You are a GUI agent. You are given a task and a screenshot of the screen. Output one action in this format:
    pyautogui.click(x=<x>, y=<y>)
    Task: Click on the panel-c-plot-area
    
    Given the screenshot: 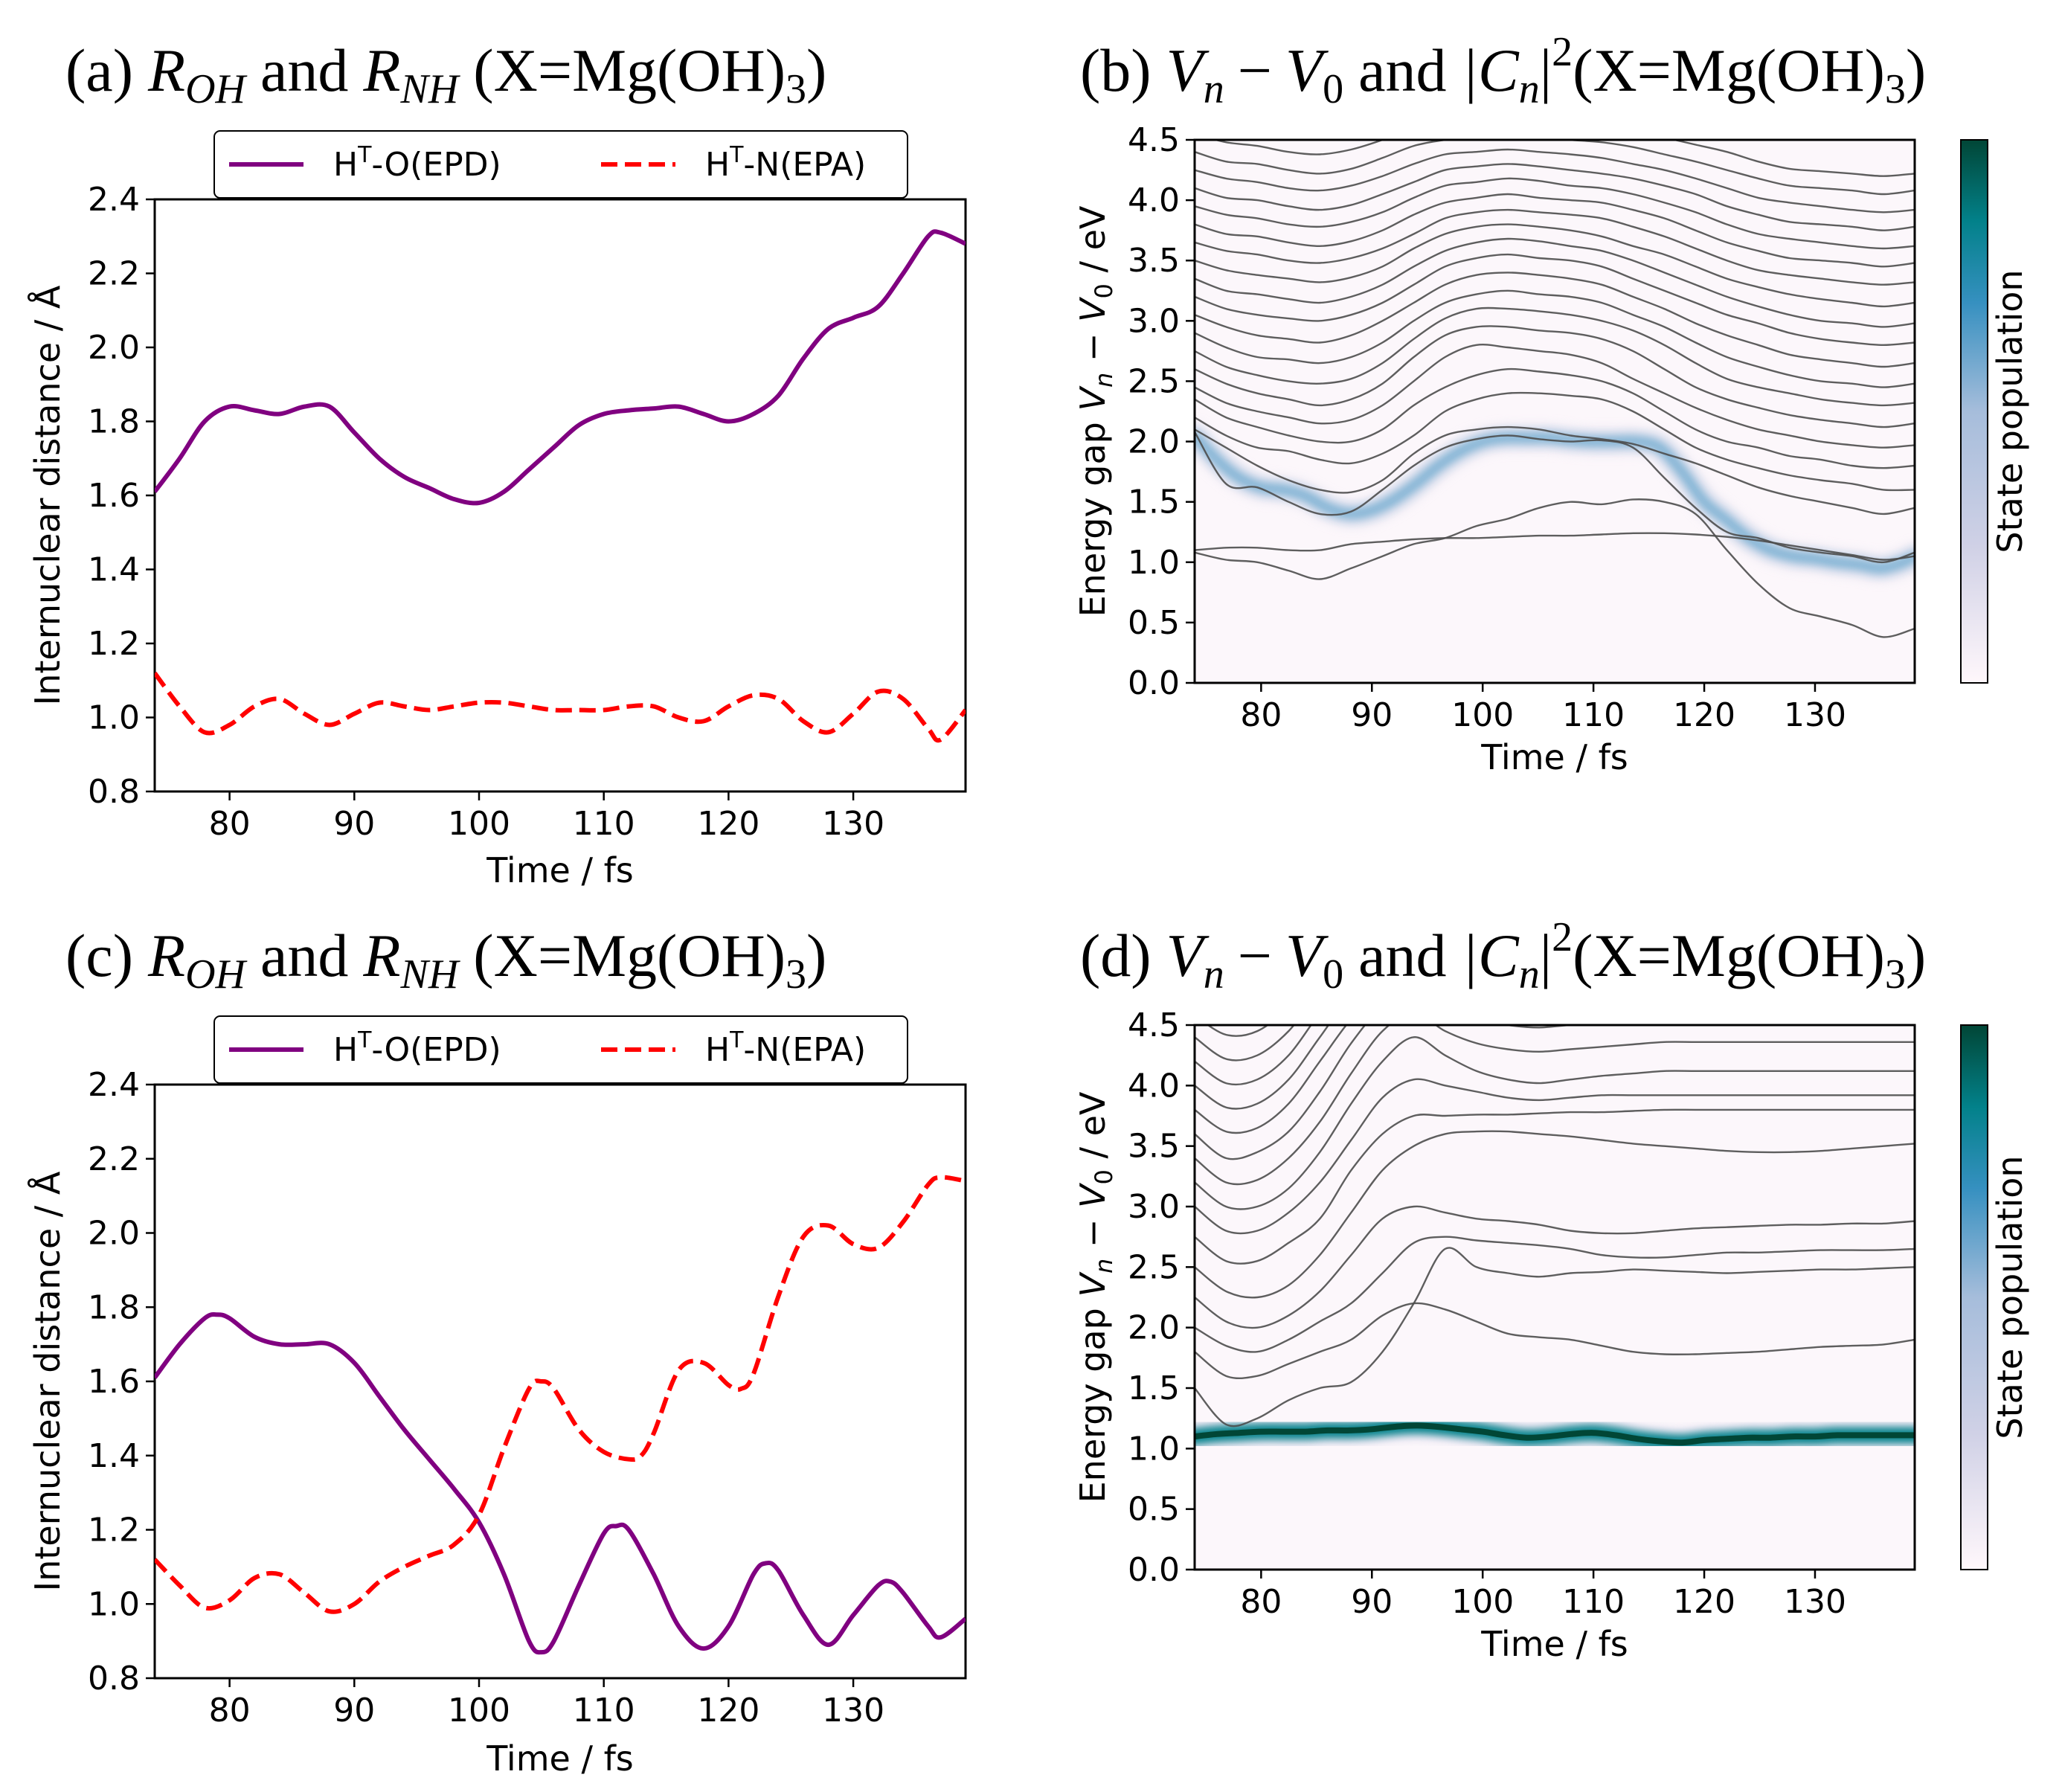 What is the action you would take?
    pyautogui.click(x=560, y=1382)
    